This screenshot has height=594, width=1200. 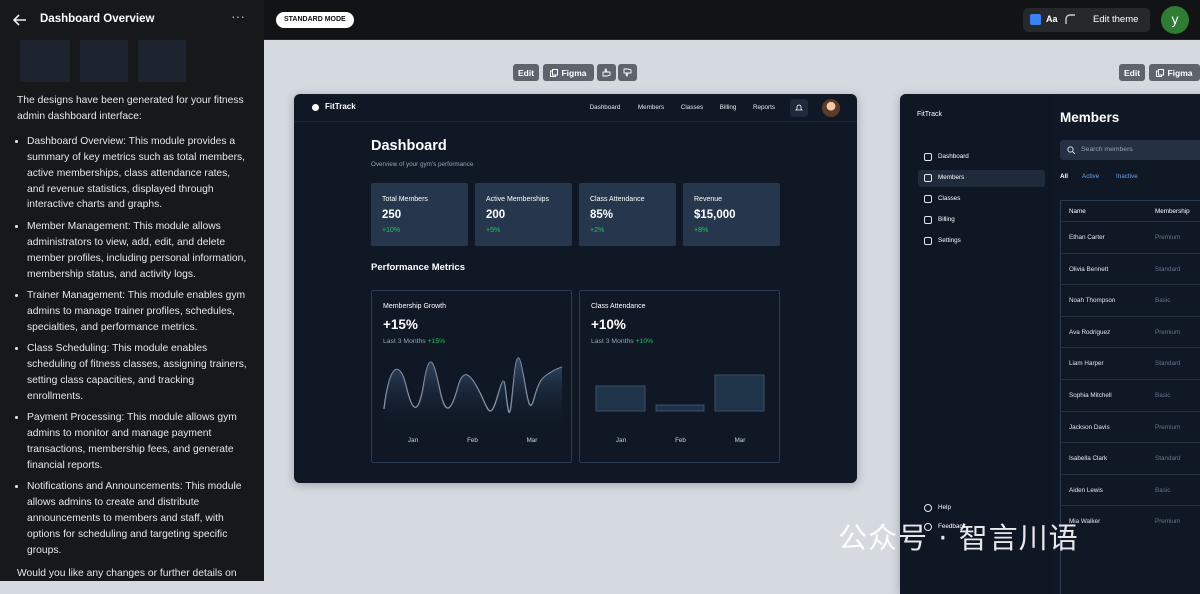 I want to click on stat-card: Active Memberships 200 +5%, so click(x=523, y=214).